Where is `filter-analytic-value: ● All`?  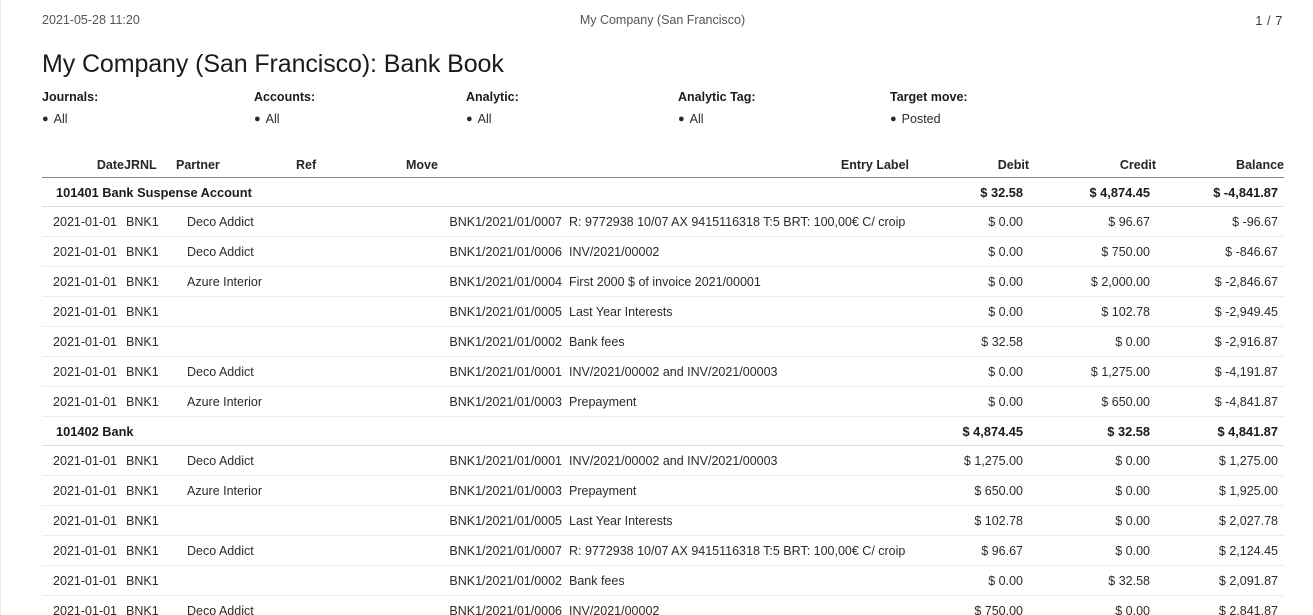
filter-analytic-value: ● All is located at coordinates (492, 119).